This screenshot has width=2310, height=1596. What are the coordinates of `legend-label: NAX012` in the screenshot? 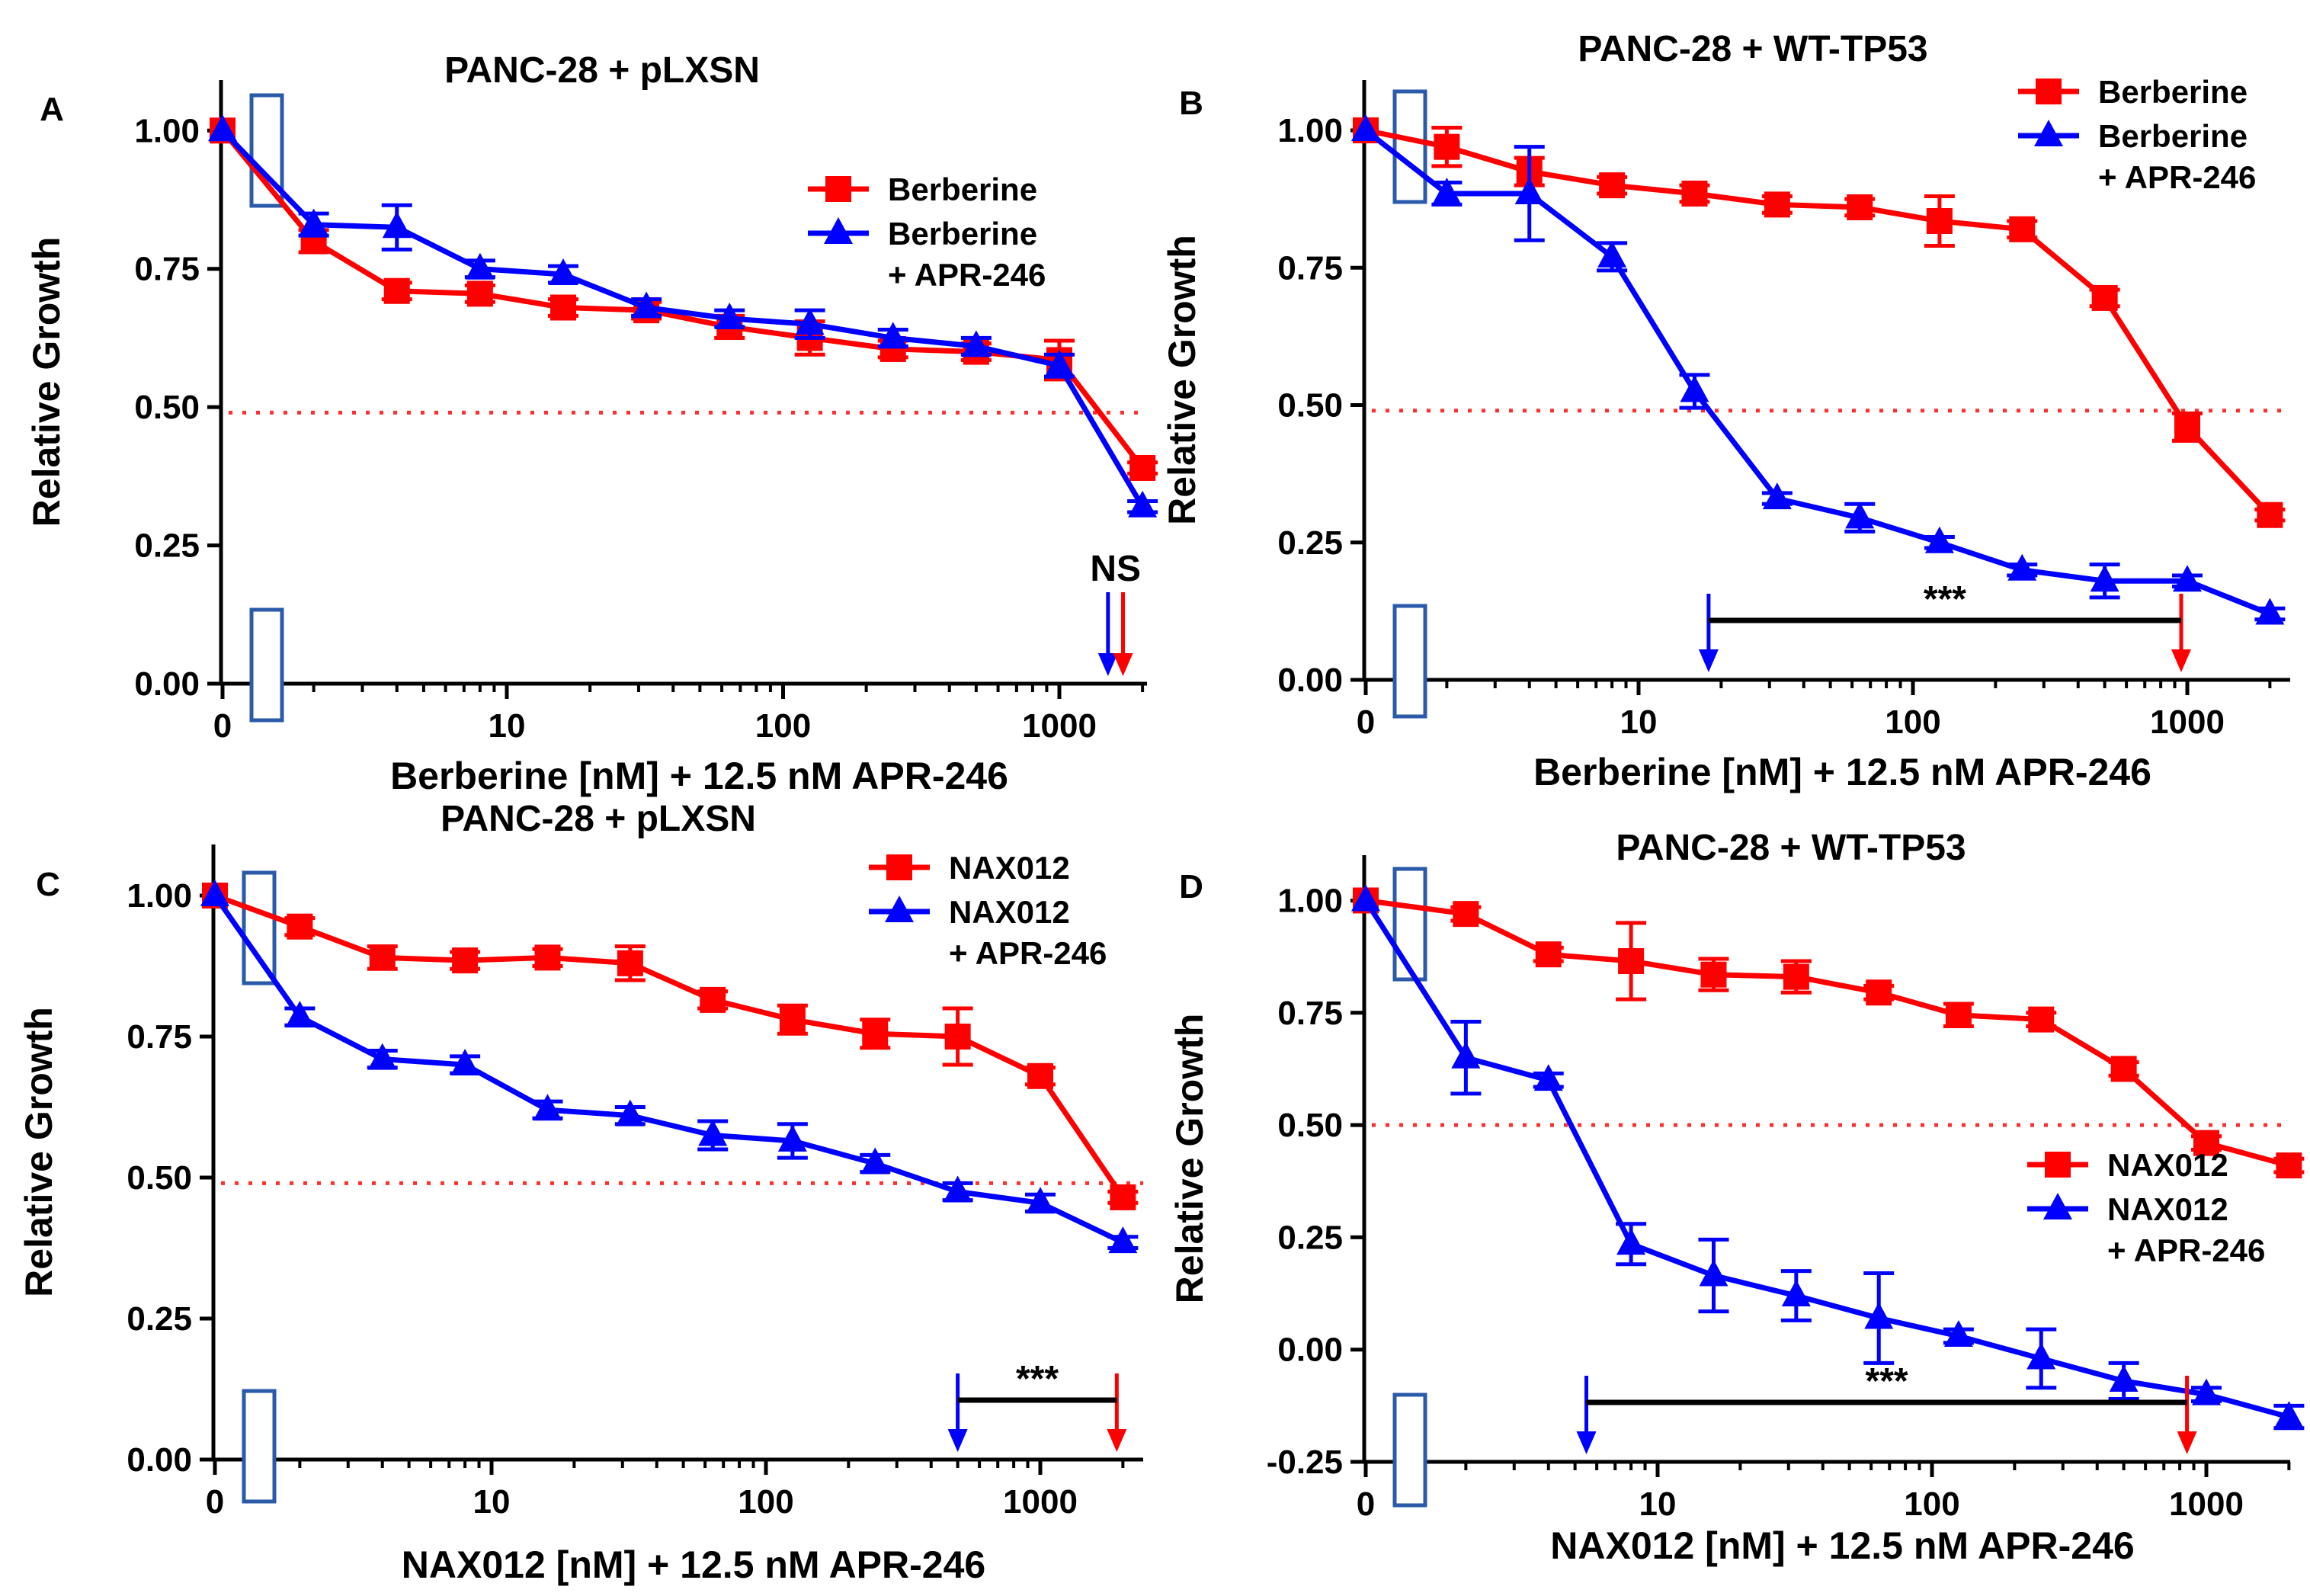 It's located at (2167, 1165).